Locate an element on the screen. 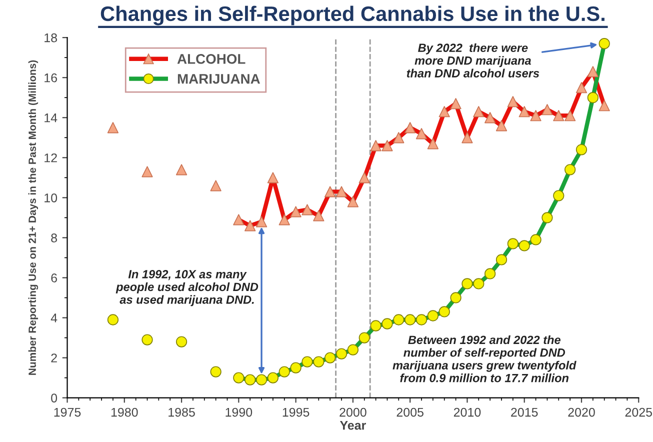 The image size is (653, 442). y-axis-title: Number Reporting Use on 21+ Days in the Past Month (Millions) is located at coordinates (33, 217).